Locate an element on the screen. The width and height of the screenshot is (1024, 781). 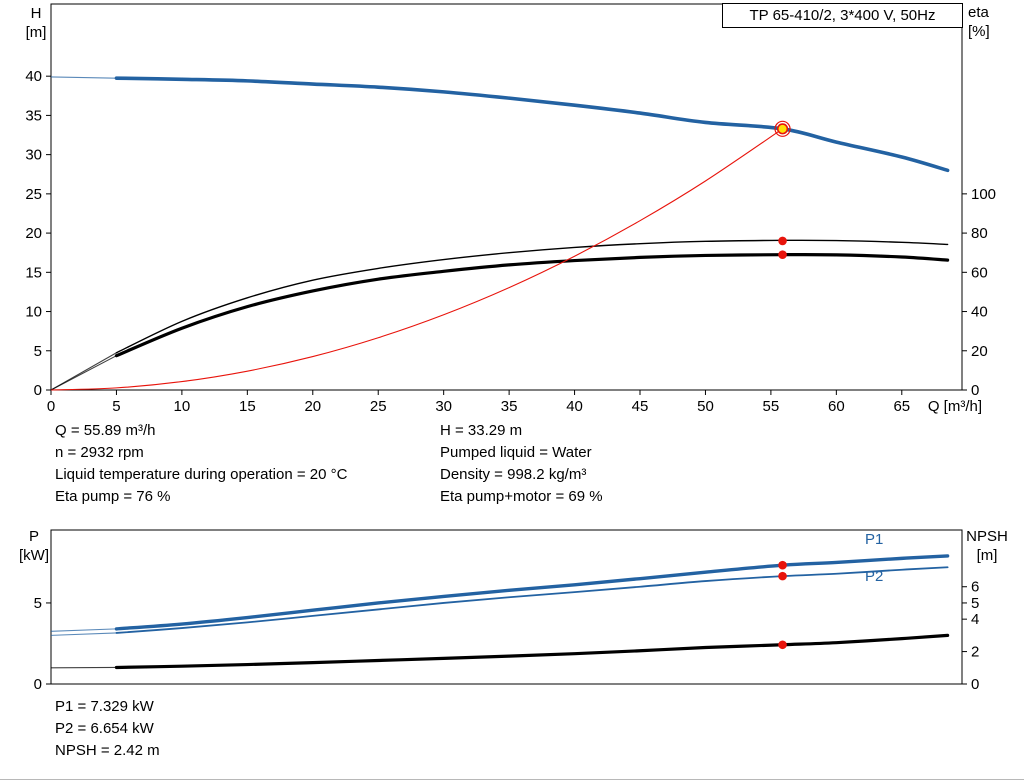
x-tick-label: 5 is located at coordinates (116, 406).